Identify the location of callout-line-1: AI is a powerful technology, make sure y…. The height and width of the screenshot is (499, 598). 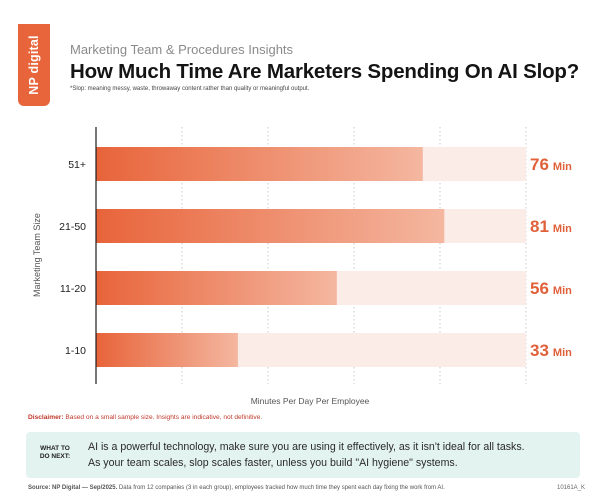
(306, 447).